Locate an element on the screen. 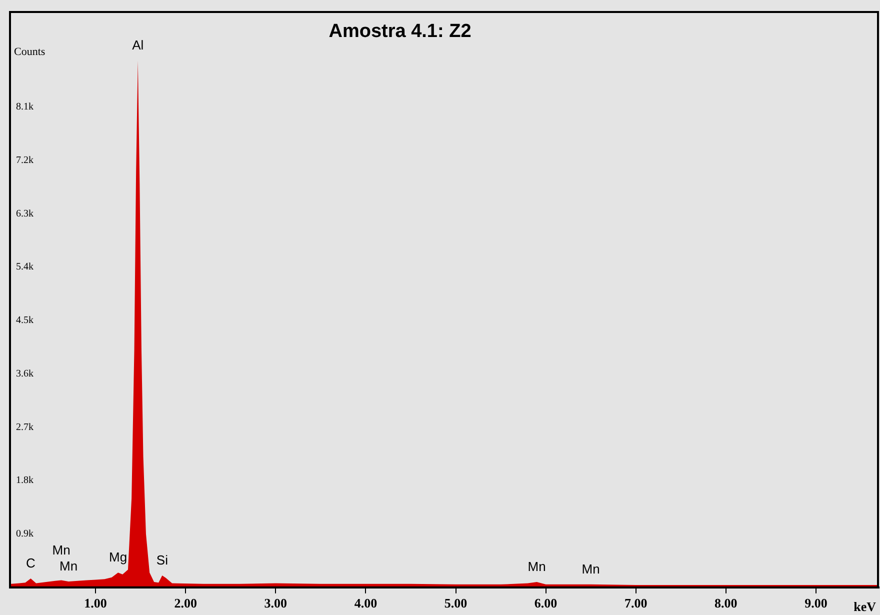 This screenshot has height=615, width=880. y-tick-label: 1.8k is located at coordinates (25, 480).